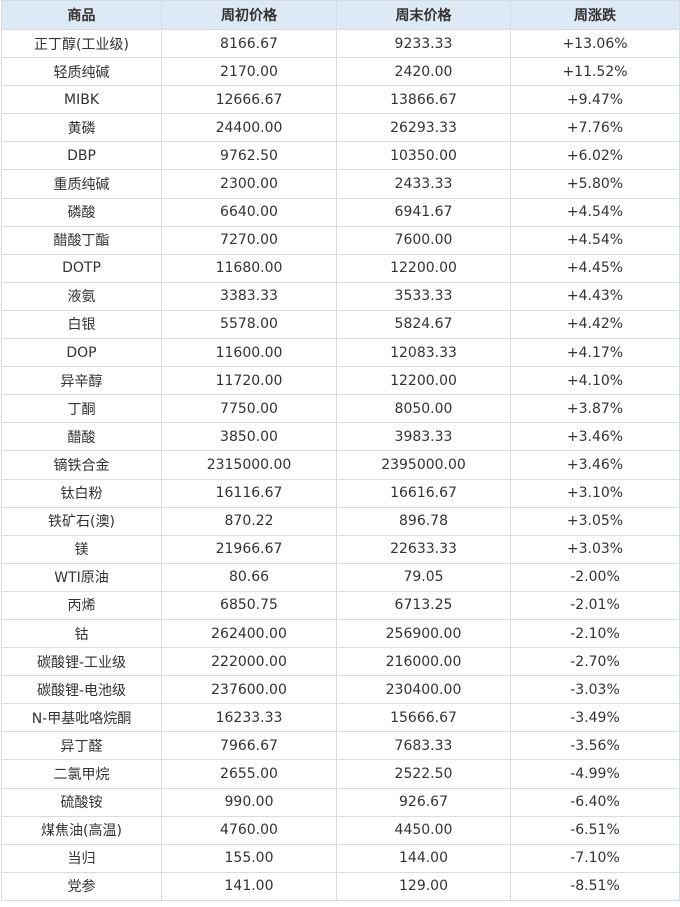 Image resolution: width=680 pixels, height=907 pixels. What do you see at coordinates (595, 353) in the screenshot?
I see `weekly-change-cell: +4.17%` at bounding box center [595, 353].